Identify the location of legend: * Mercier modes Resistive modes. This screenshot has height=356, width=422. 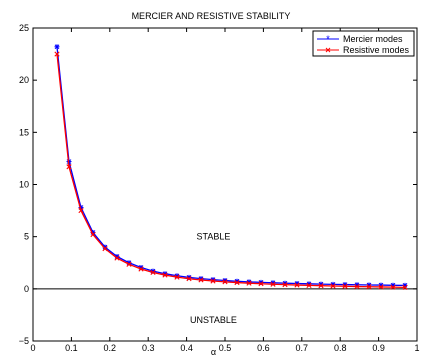
(363, 43).